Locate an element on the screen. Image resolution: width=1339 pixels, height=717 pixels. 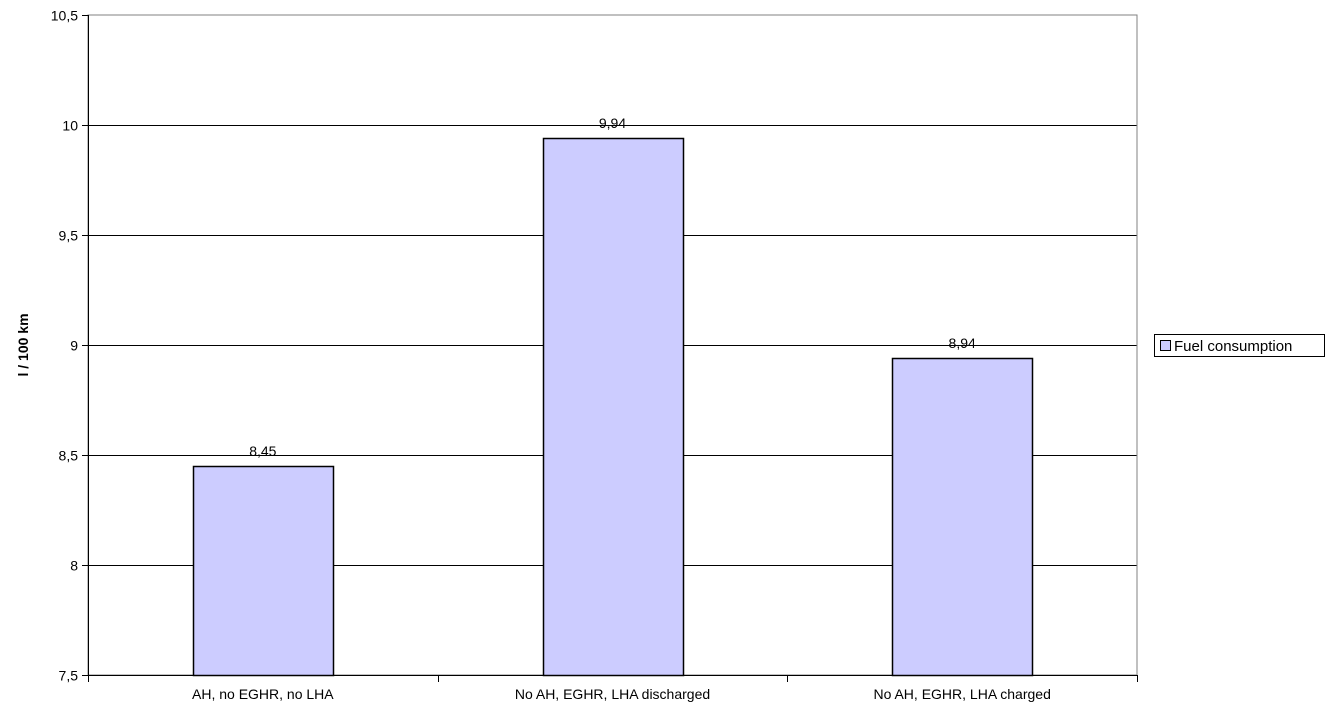
bar-value-label: 8,45 is located at coordinates (262, 451).